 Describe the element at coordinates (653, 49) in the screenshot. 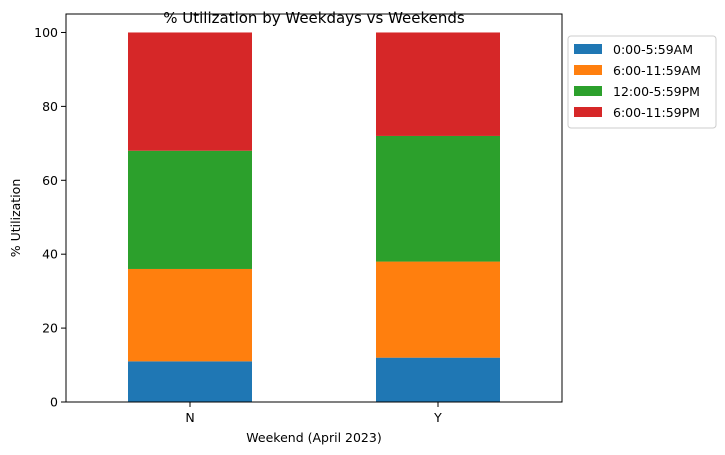

I see `legend-label: 0:00-5:59AM` at that location.